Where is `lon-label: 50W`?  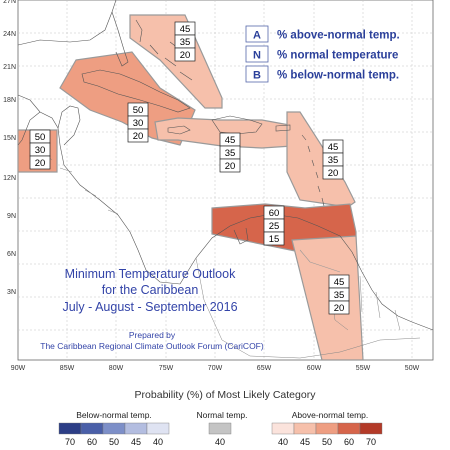
lon-label: 50W is located at coordinates (412, 368).